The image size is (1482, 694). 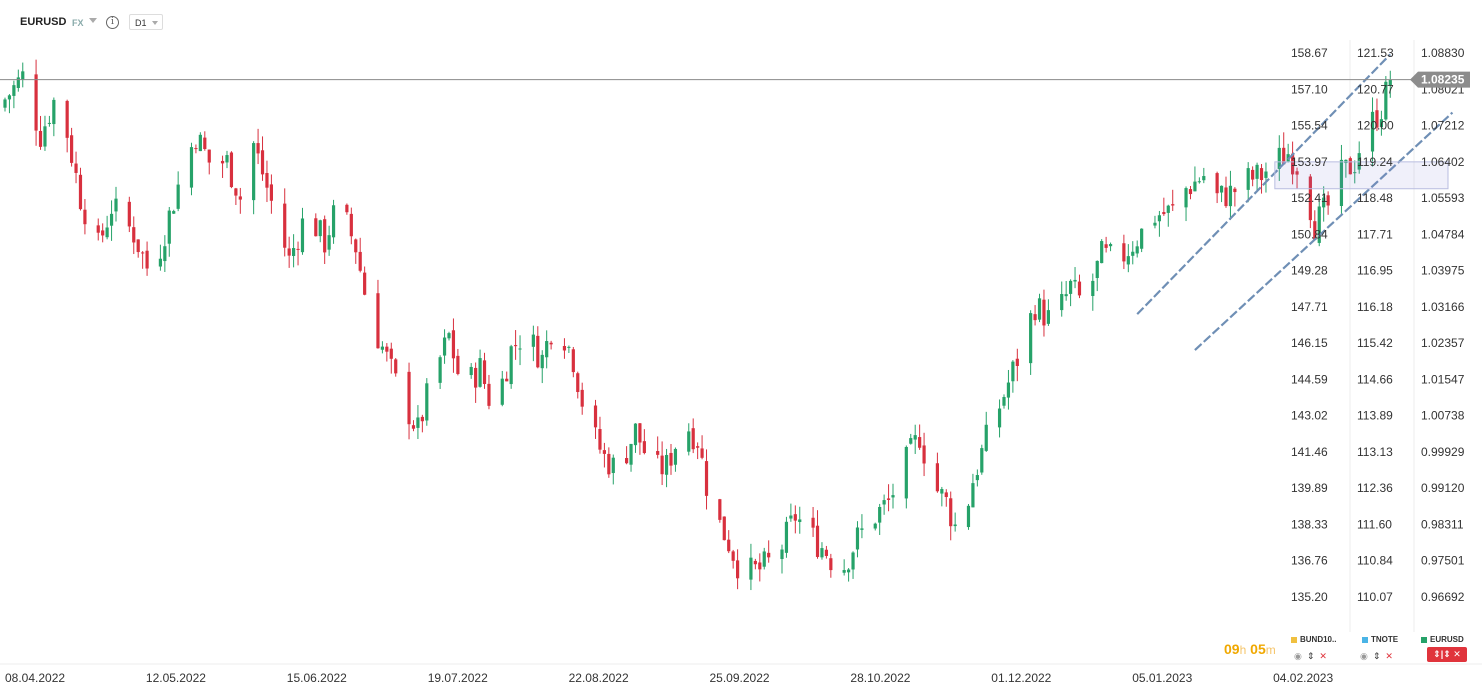 What do you see at coordinates (1309, 488) in the screenshot?
I see `tick-label: 139.89` at bounding box center [1309, 488].